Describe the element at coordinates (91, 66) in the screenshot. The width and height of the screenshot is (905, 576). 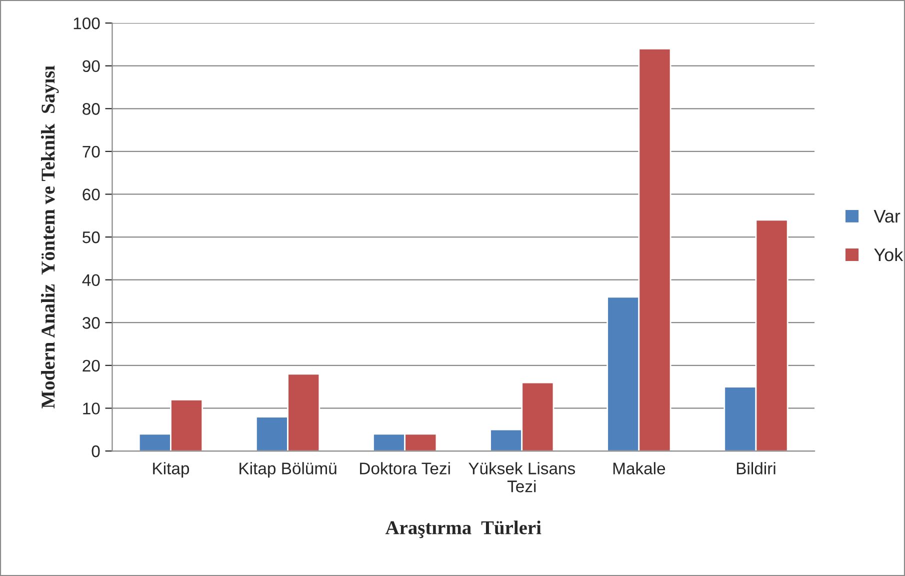
I see `y-tick-label: 90` at that location.